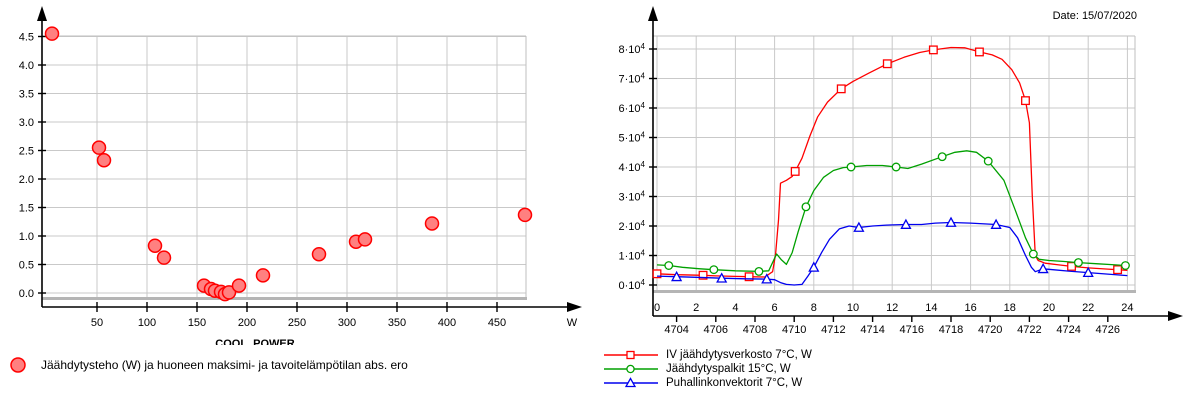 This screenshot has height=400, width=1191. I want to click on svg-text: 14, so click(931, 308).